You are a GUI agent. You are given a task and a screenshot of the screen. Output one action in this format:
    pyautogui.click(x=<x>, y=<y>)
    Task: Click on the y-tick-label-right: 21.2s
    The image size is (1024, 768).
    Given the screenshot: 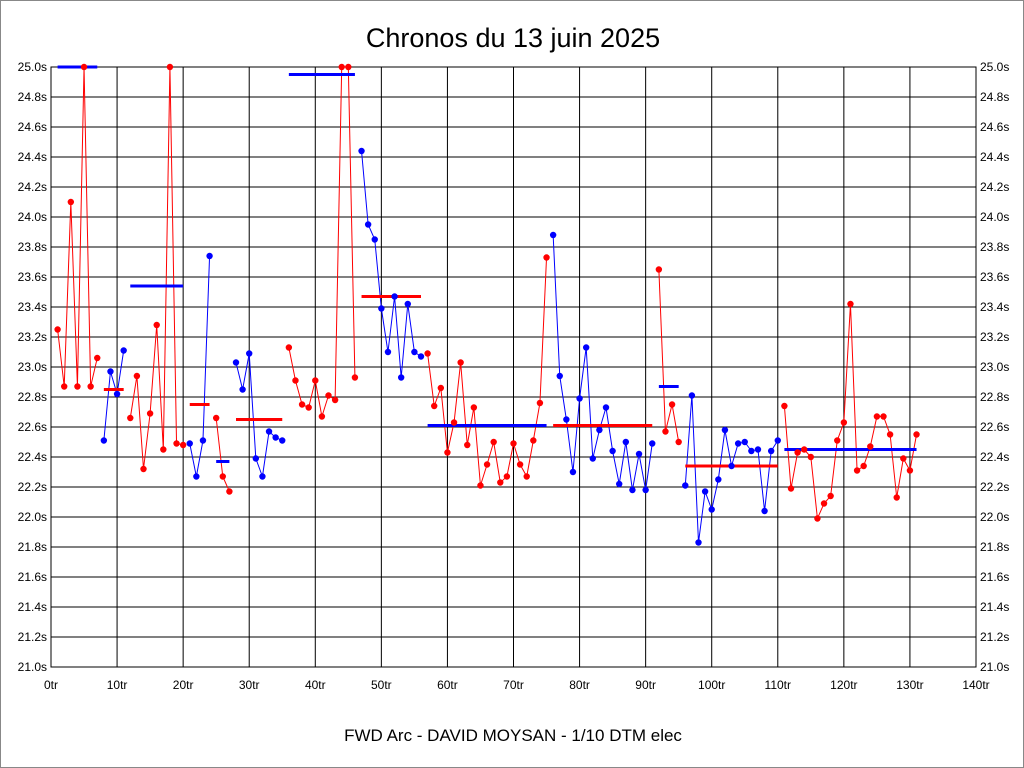 What is the action you would take?
    pyautogui.click(x=994, y=637)
    